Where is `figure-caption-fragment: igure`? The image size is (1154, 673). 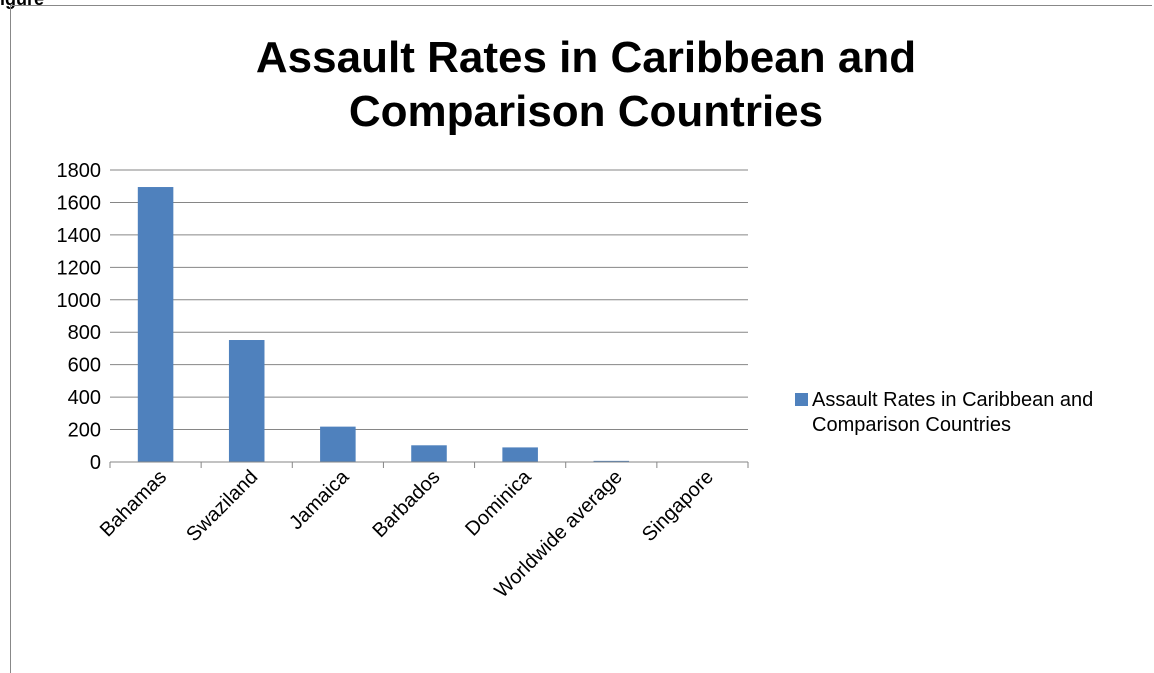
figure-caption-fragment: igure is located at coordinates (22, 5).